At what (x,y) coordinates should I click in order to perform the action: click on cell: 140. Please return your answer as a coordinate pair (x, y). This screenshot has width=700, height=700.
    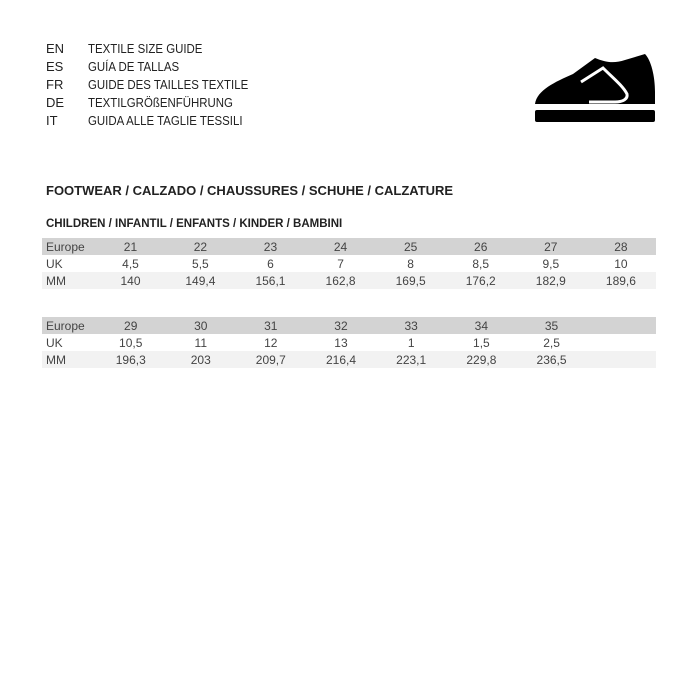
    Looking at the image, I should click on (130, 280).